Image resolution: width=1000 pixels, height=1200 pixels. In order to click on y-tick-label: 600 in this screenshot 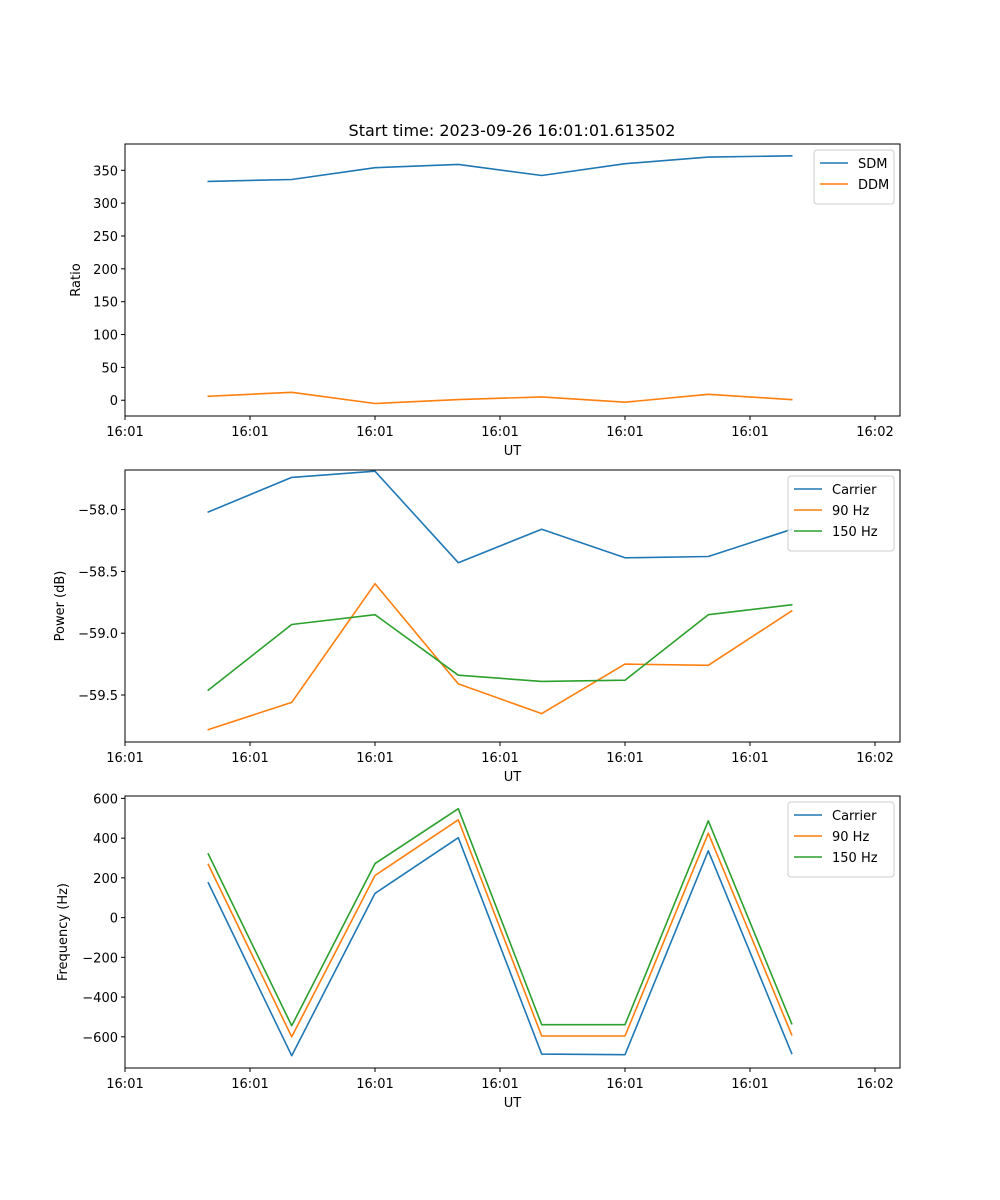, I will do `click(105, 799)`.